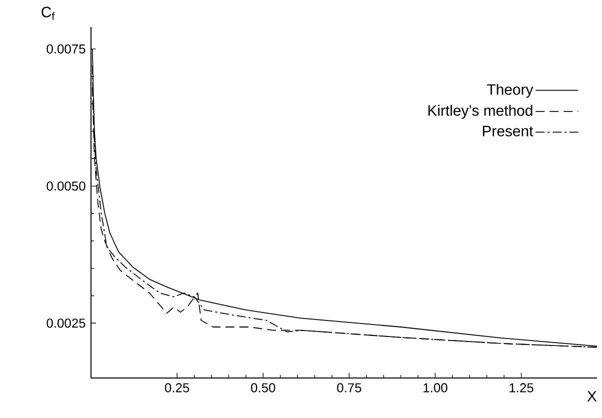 Image resolution: width=602 pixels, height=418 pixels. What do you see at coordinates (263, 387) in the screenshot?
I see `x-tick-label: 0.50` at bounding box center [263, 387].